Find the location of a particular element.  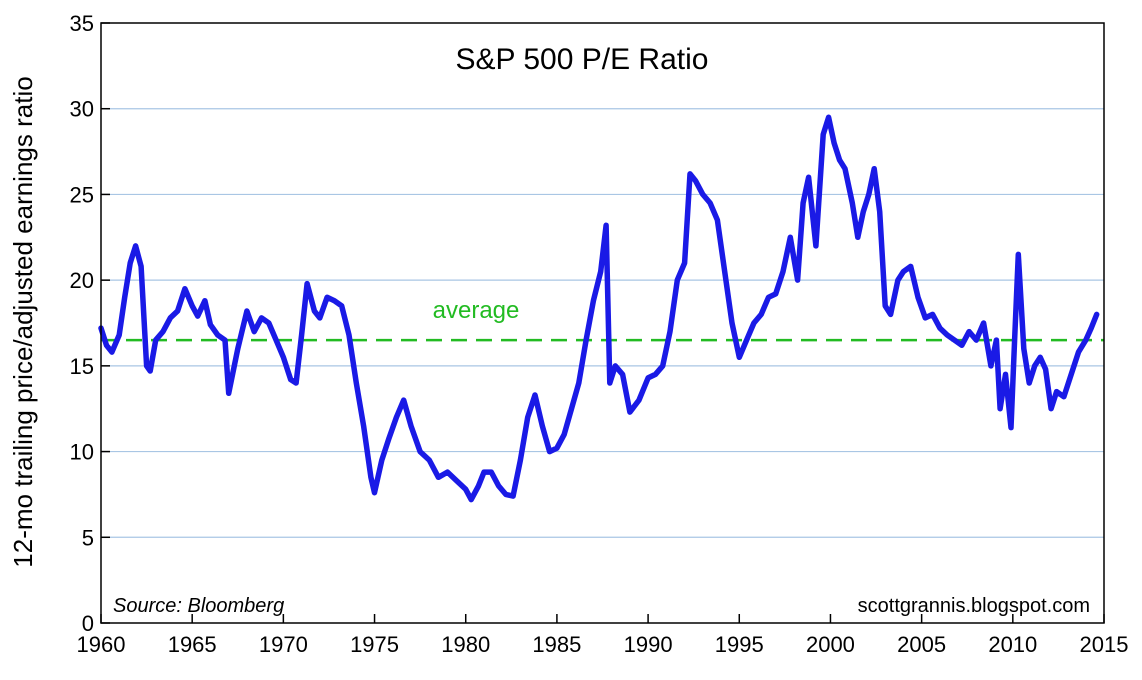

y-tick-label-5: 5 is located at coordinates (88, 537).